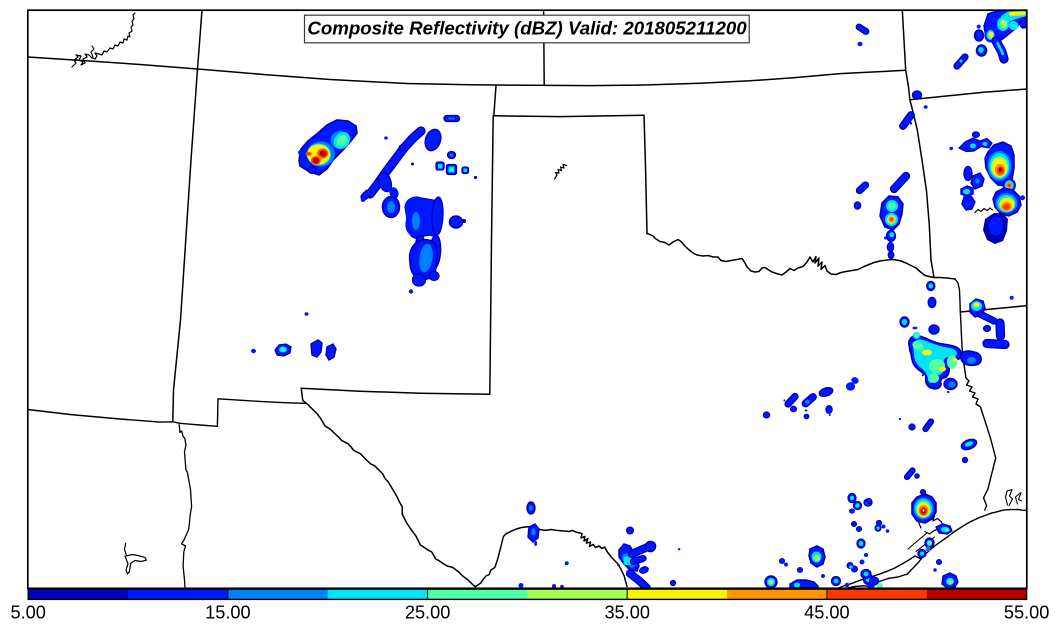 The height and width of the screenshot is (633, 1060). Describe the element at coordinates (228, 613) in the screenshot. I see `svg-text: 15.00` at that location.